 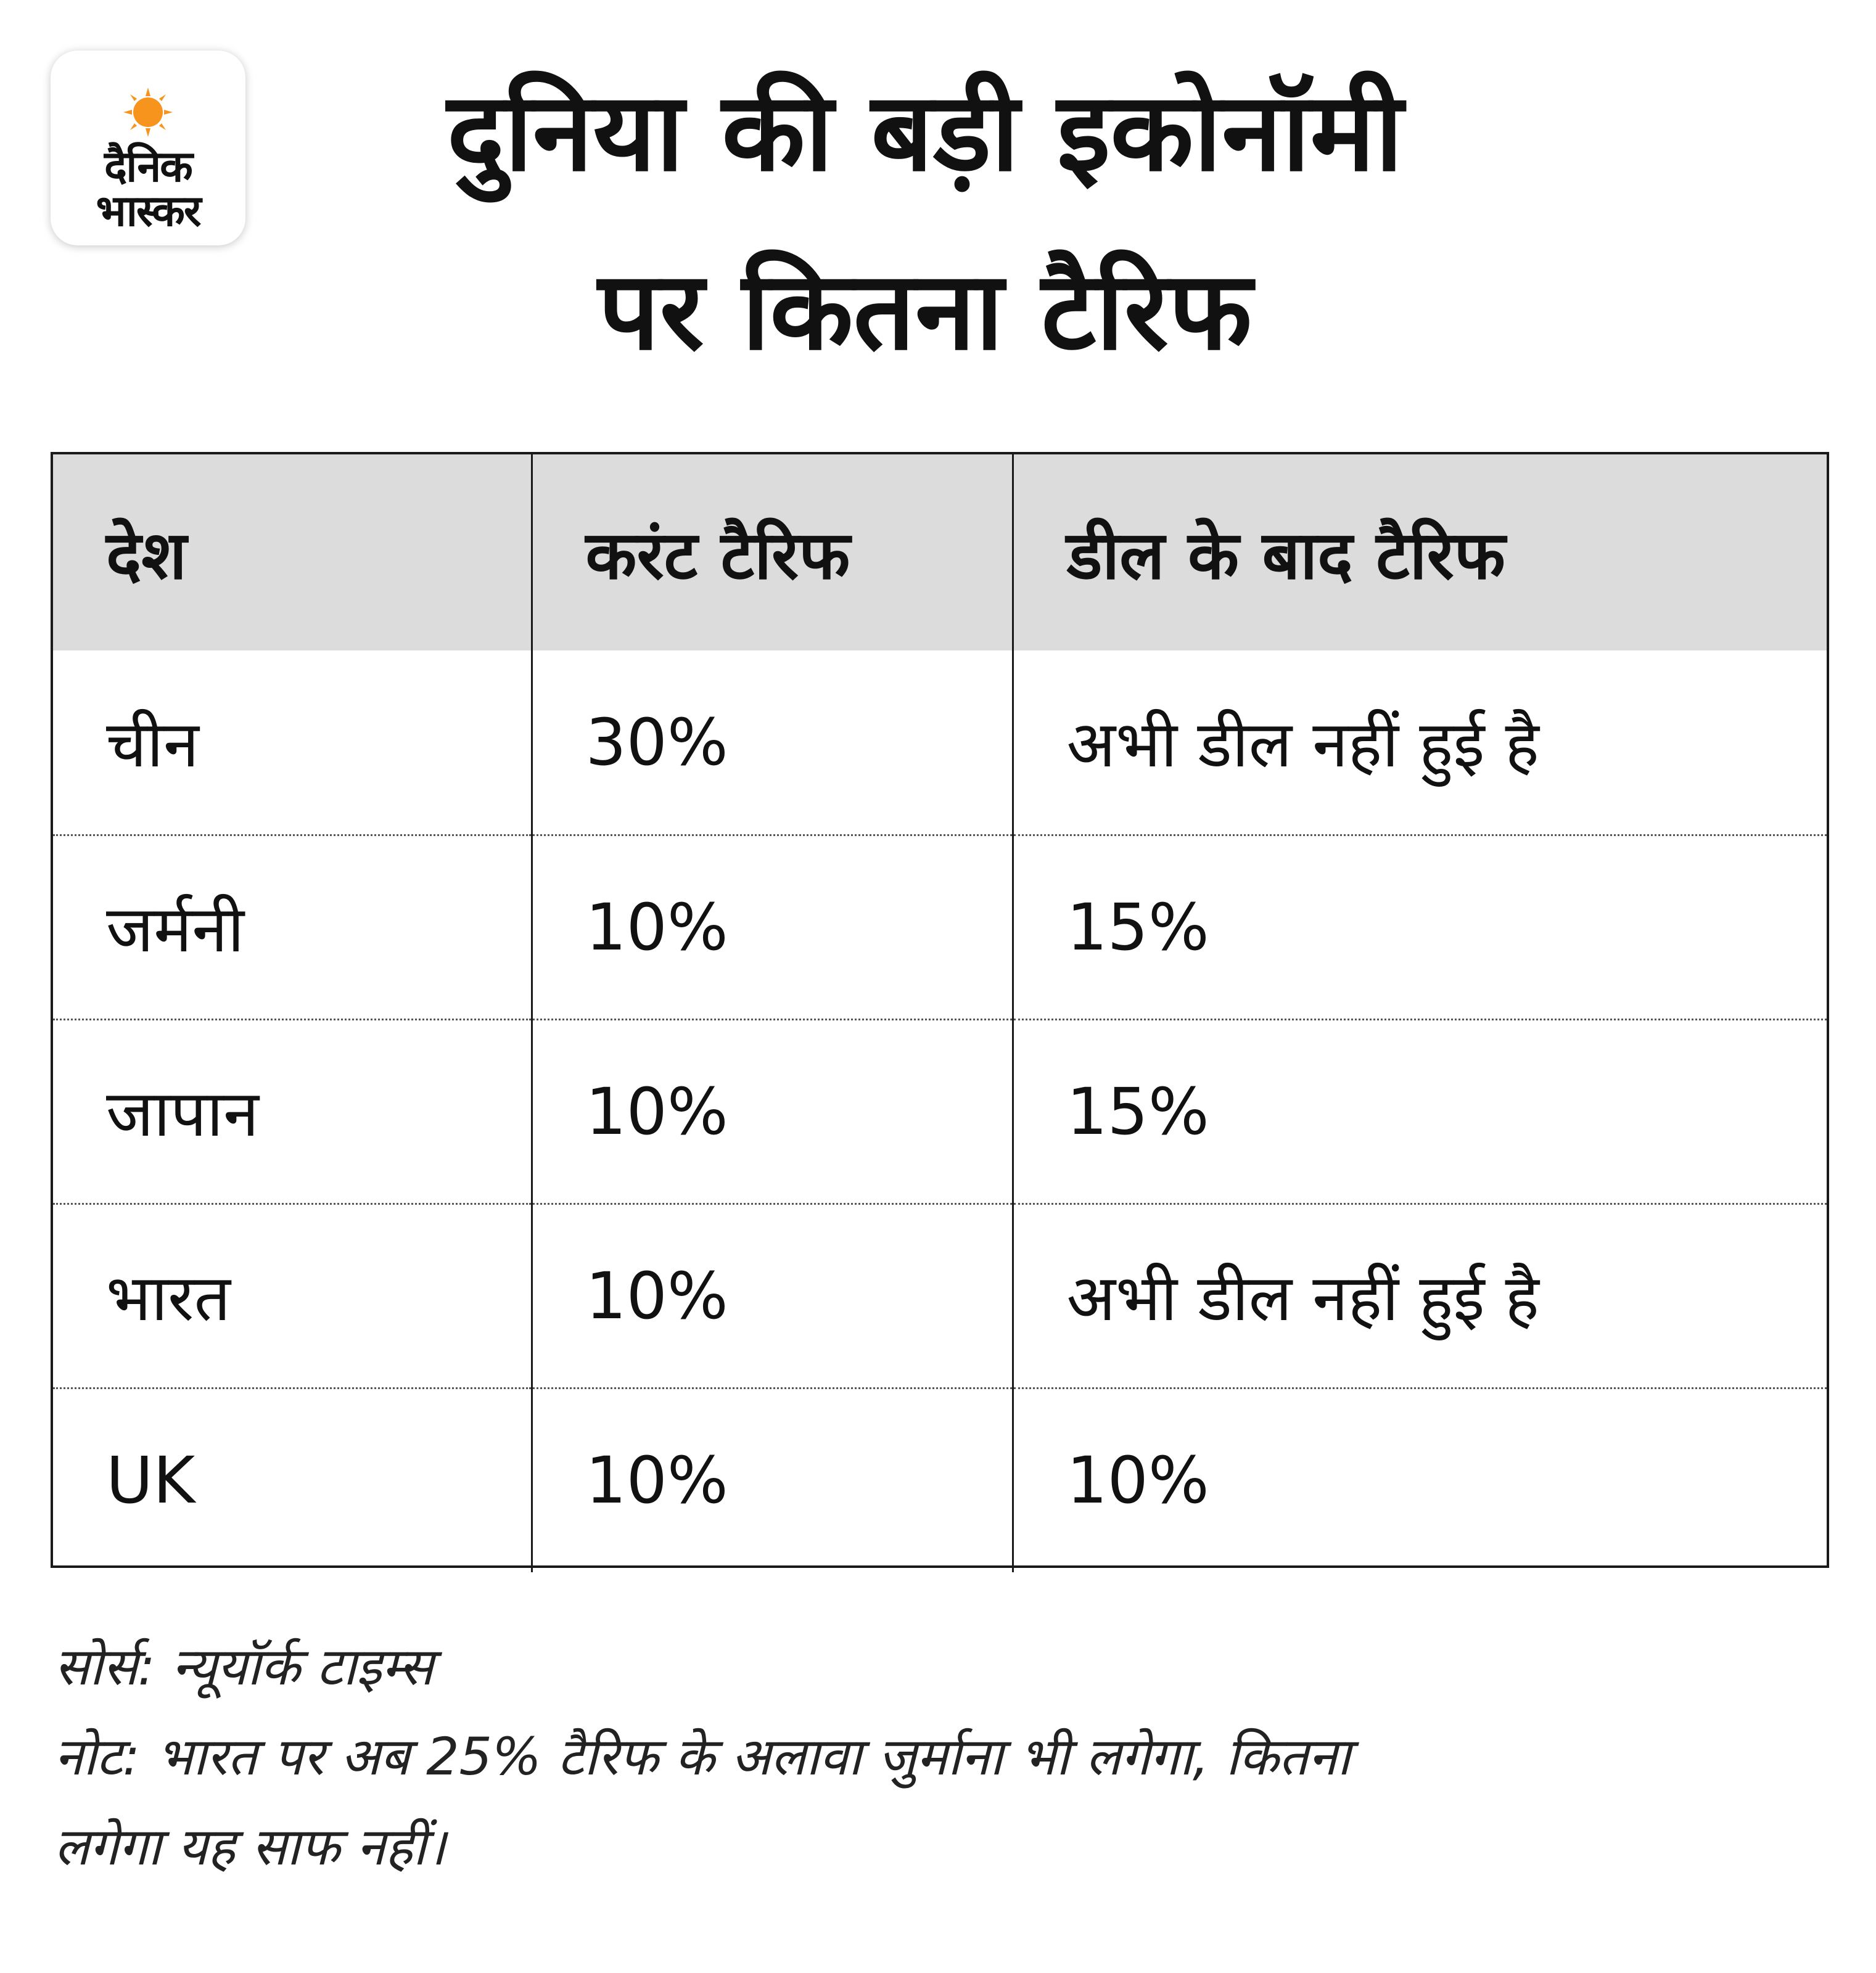 What do you see at coordinates (925, 132) in the screenshot?
I see `title-line-1: दुनिया की बड़ी इकोनॉमी` at bounding box center [925, 132].